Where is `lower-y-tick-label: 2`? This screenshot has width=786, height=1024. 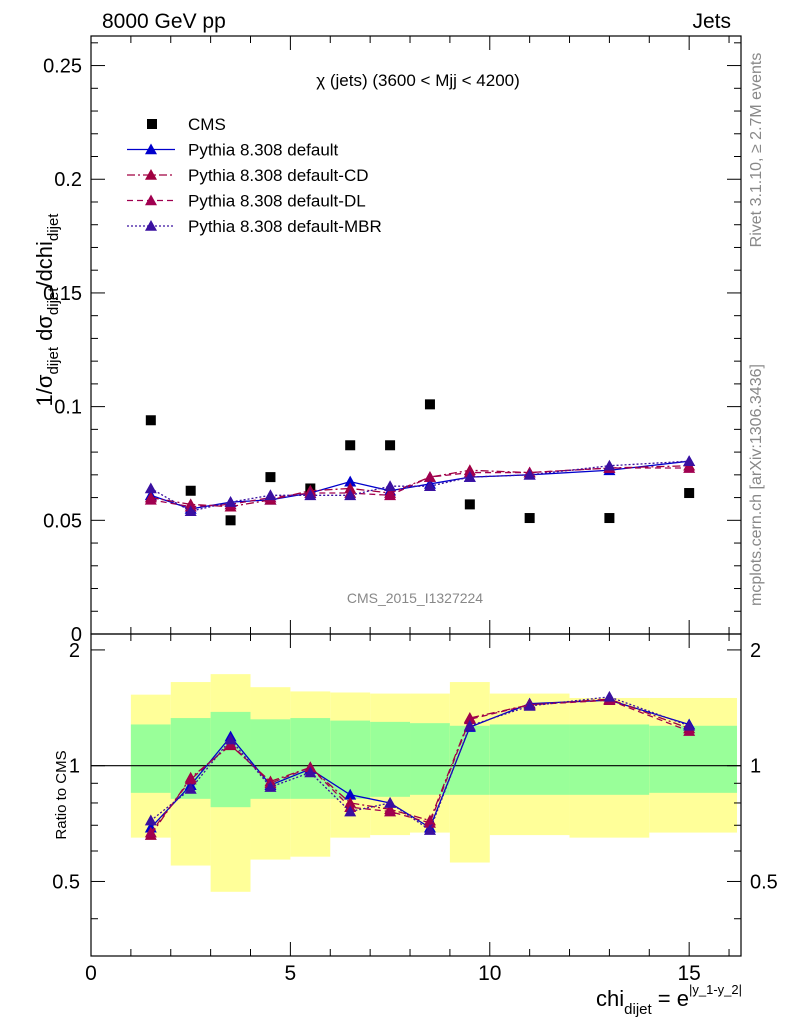 lower-y-tick-label: 2 is located at coordinates (74, 651).